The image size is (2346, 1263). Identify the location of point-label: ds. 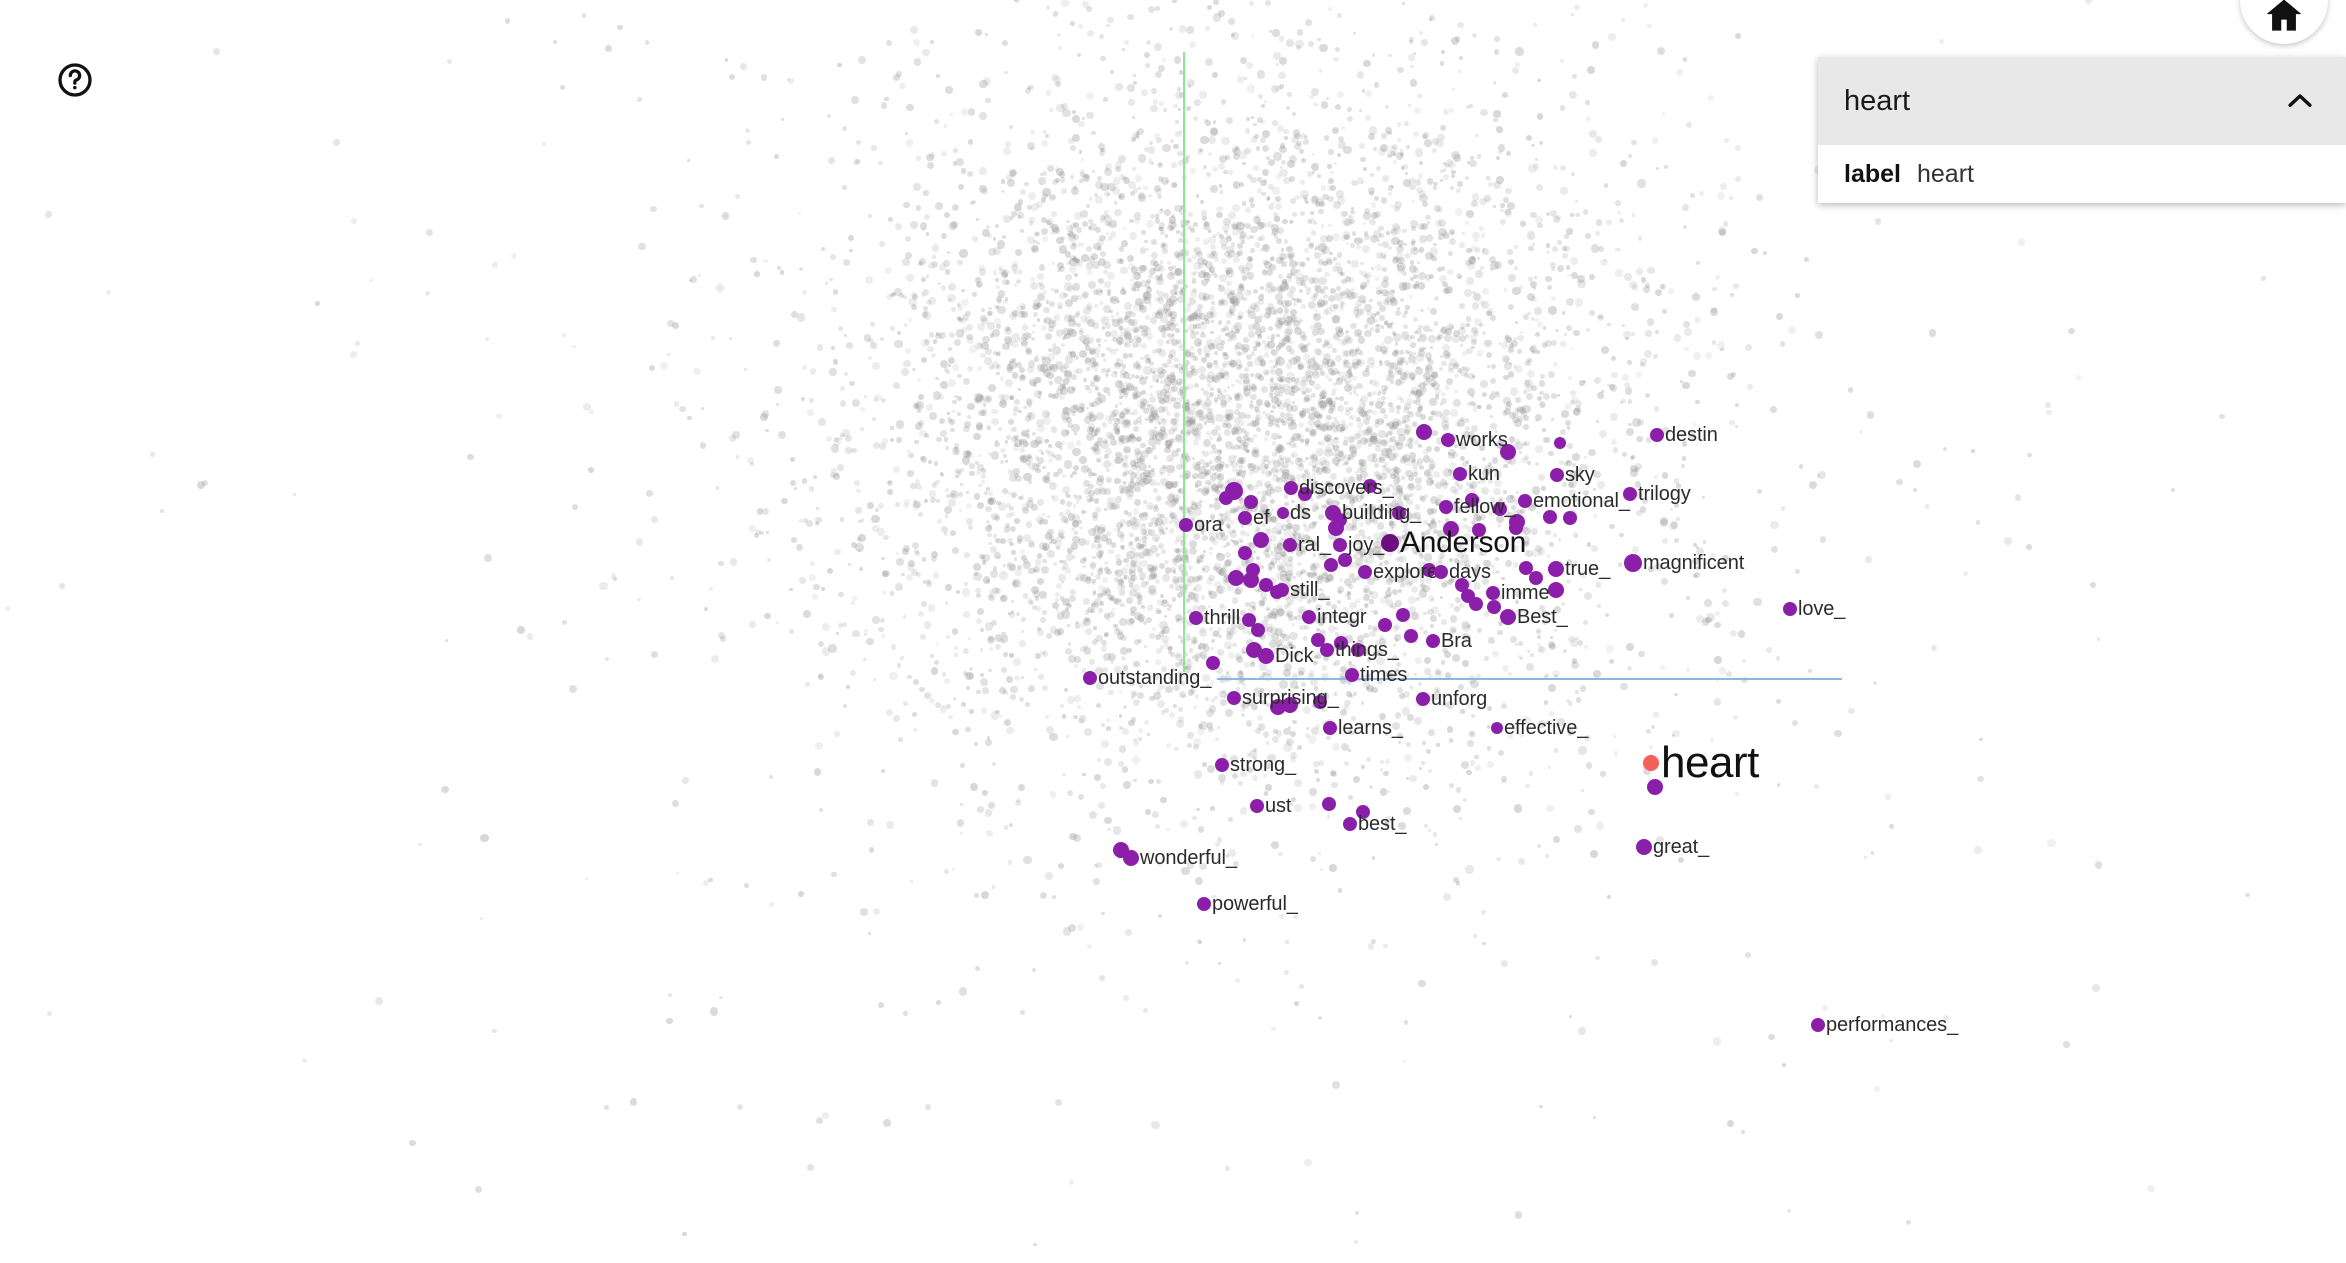
(1300, 513).